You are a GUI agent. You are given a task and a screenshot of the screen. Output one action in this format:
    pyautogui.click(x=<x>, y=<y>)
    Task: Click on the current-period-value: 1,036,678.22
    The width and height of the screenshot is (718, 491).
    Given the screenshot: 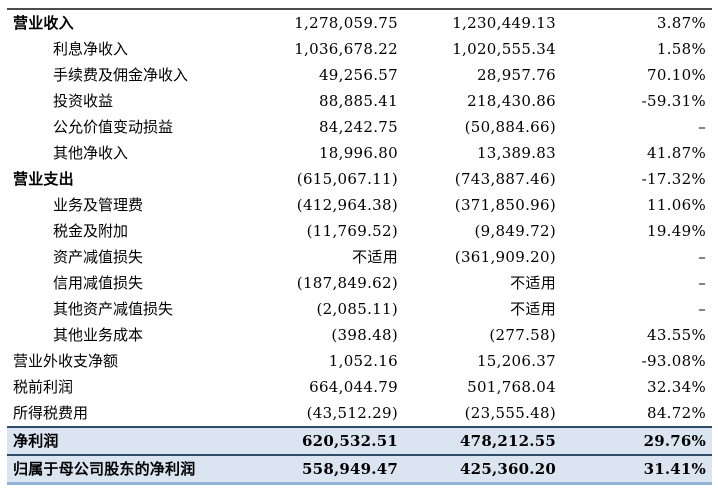 What is the action you would take?
    pyautogui.click(x=346, y=49)
    